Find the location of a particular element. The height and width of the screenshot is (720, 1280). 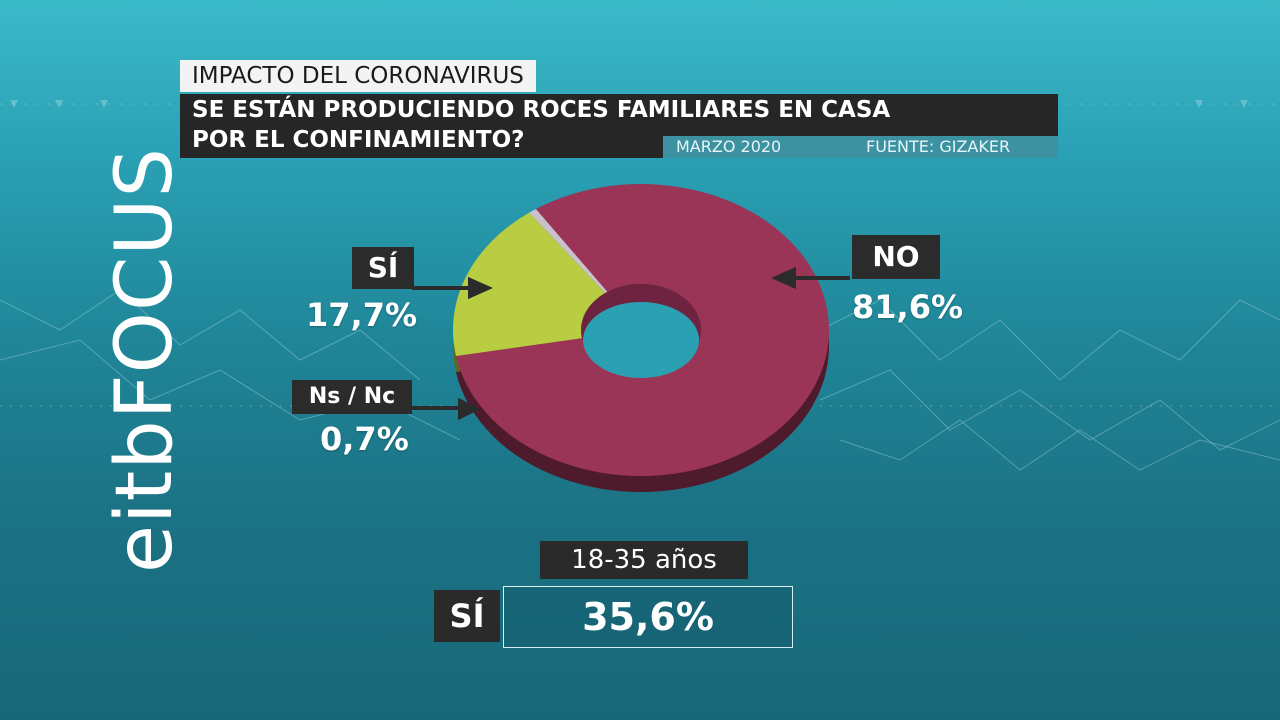

donut-top is located at coordinates (641, 330).